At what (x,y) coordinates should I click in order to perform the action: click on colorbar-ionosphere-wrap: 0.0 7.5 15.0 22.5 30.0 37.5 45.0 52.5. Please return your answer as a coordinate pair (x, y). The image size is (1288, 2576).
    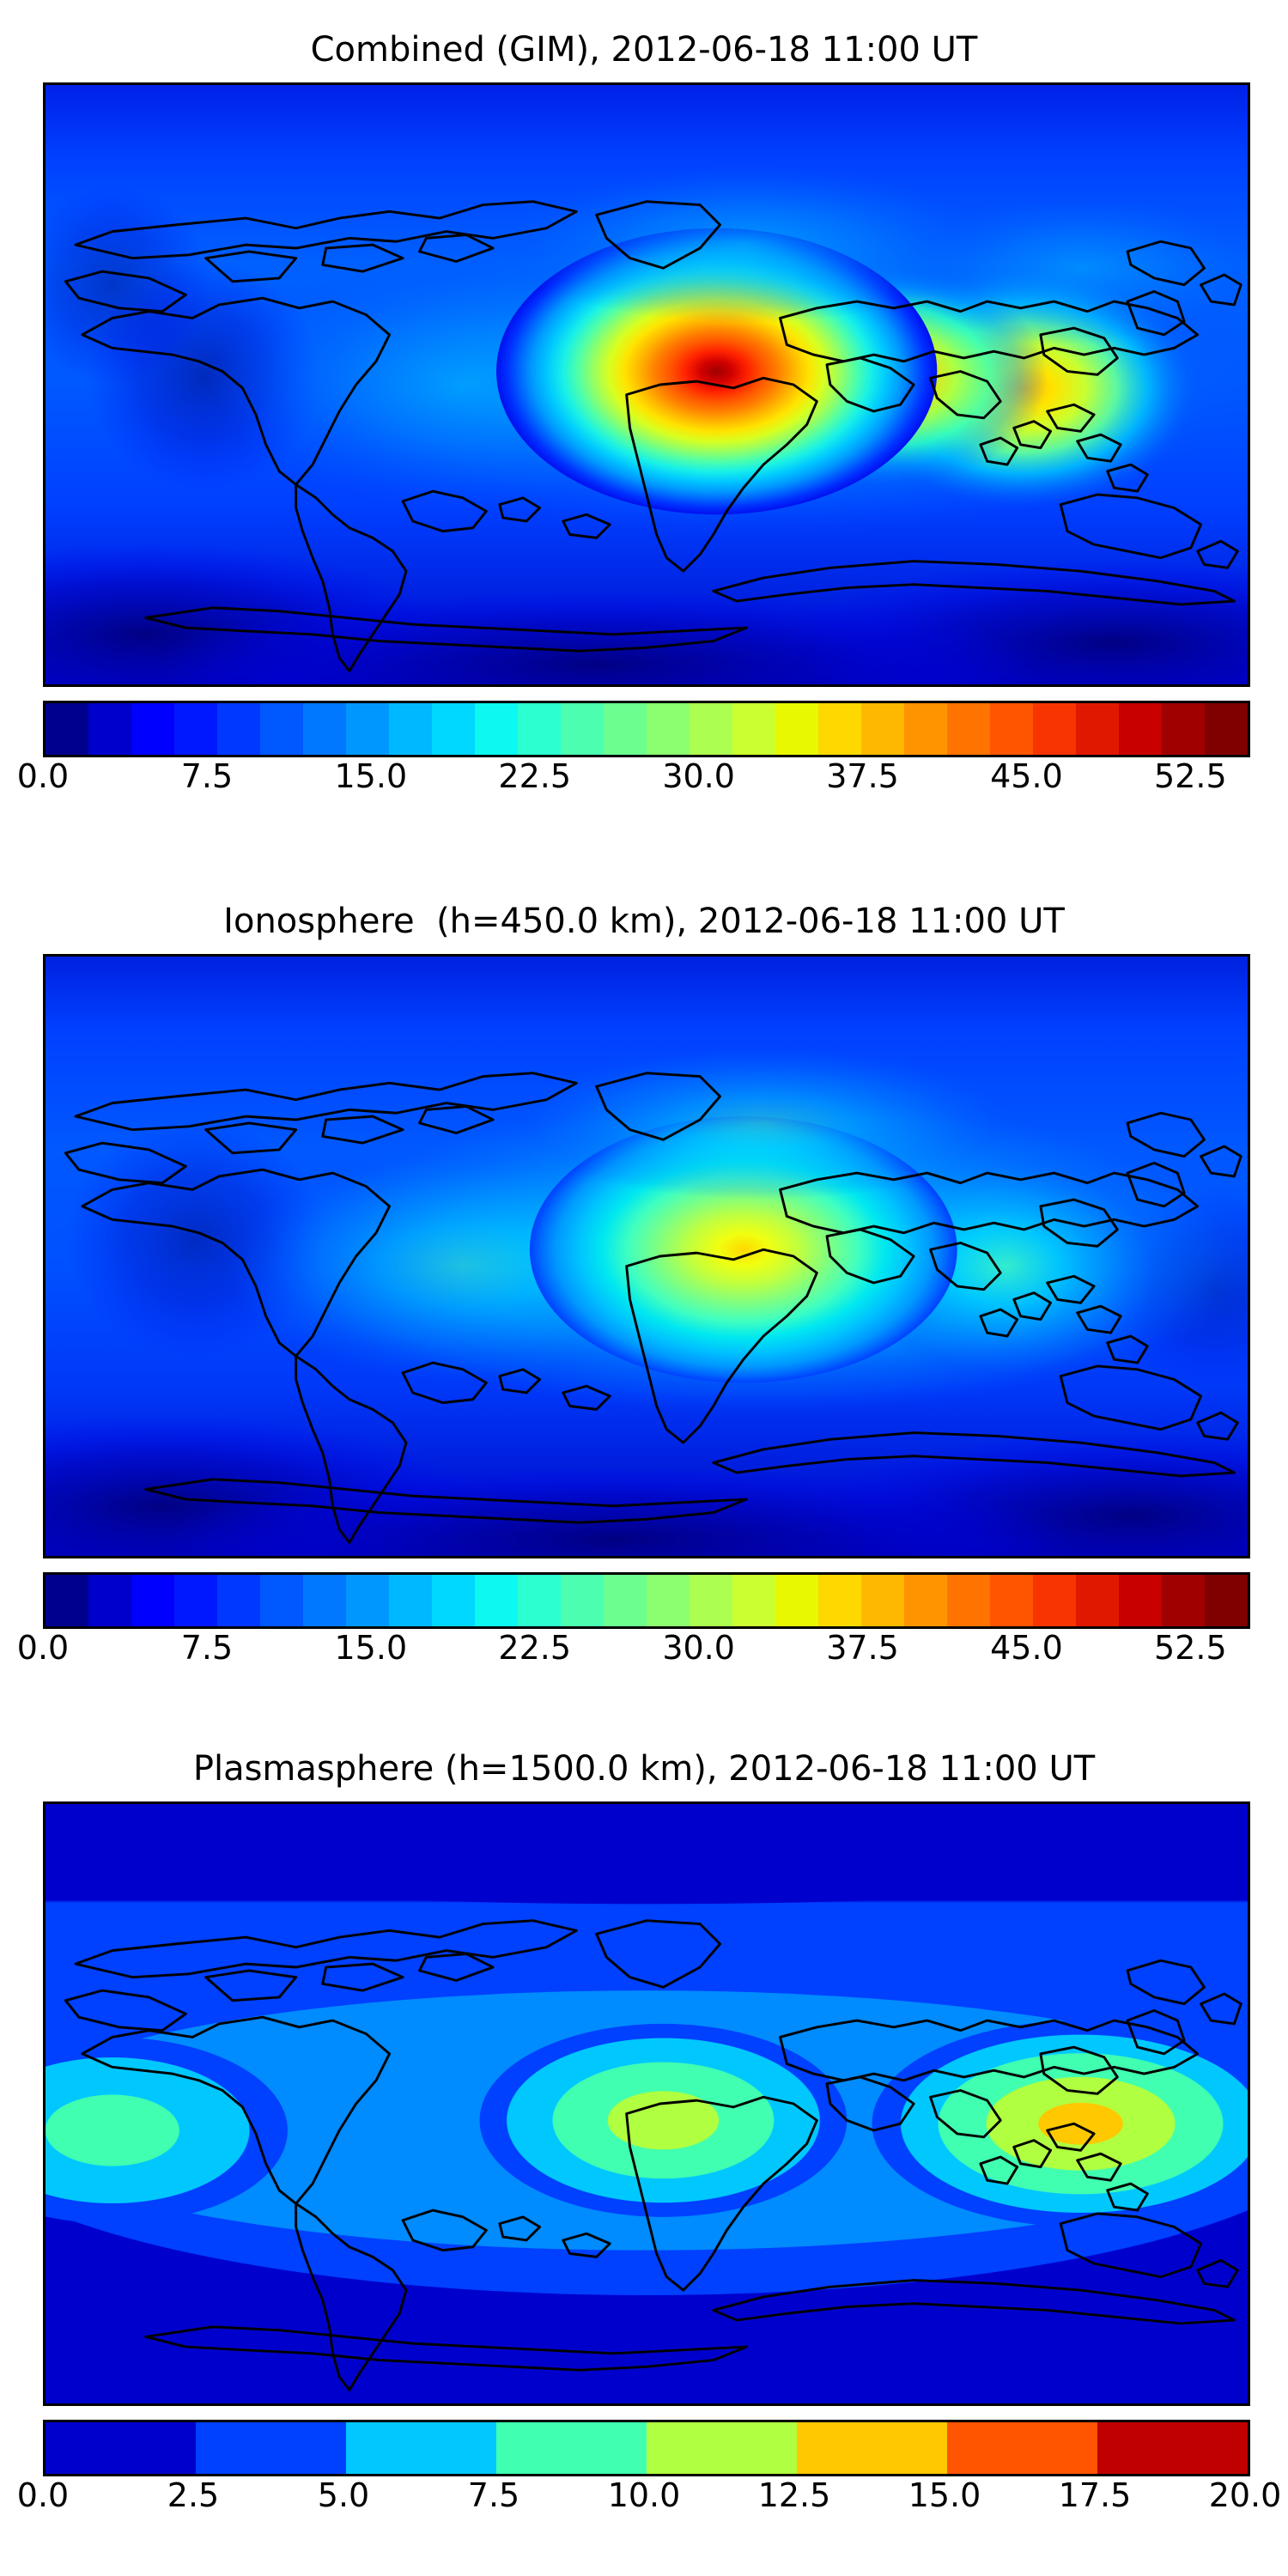
    Looking at the image, I should click on (633, 1623).